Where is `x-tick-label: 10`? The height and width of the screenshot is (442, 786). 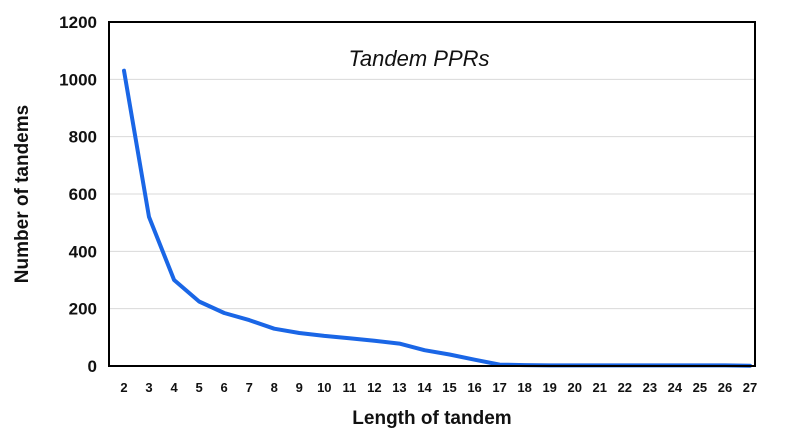 x-tick-label: 10 is located at coordinates (324, 387).